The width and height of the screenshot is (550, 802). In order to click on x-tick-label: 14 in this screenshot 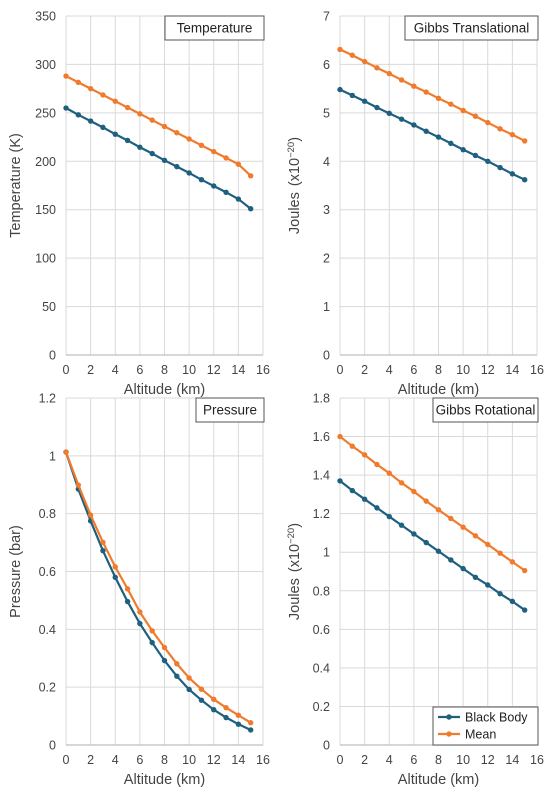, I will do `click(238, 760)`.